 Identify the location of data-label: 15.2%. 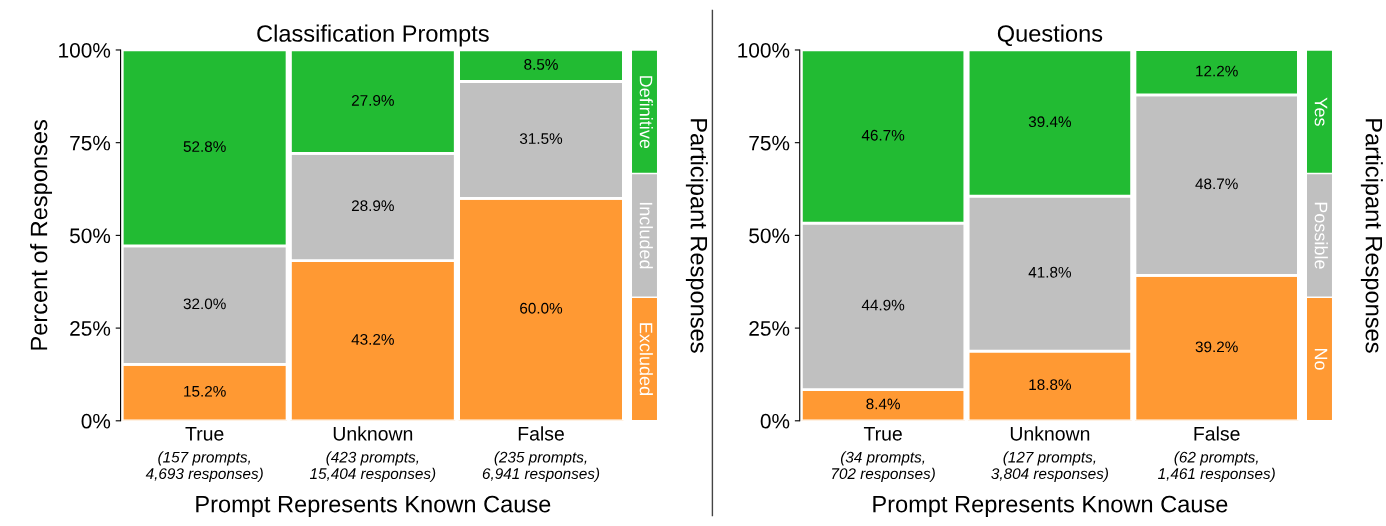
(205, 391).